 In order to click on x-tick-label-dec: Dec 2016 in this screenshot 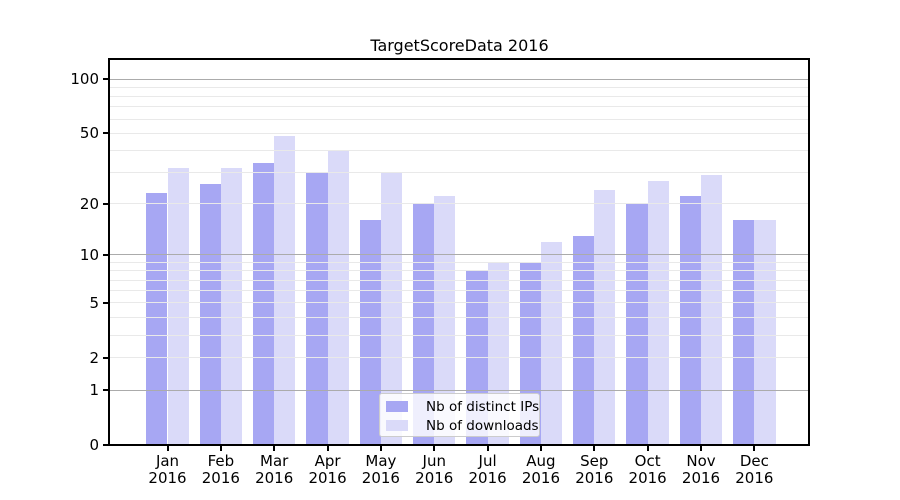, I will do `click(754, 469)`.